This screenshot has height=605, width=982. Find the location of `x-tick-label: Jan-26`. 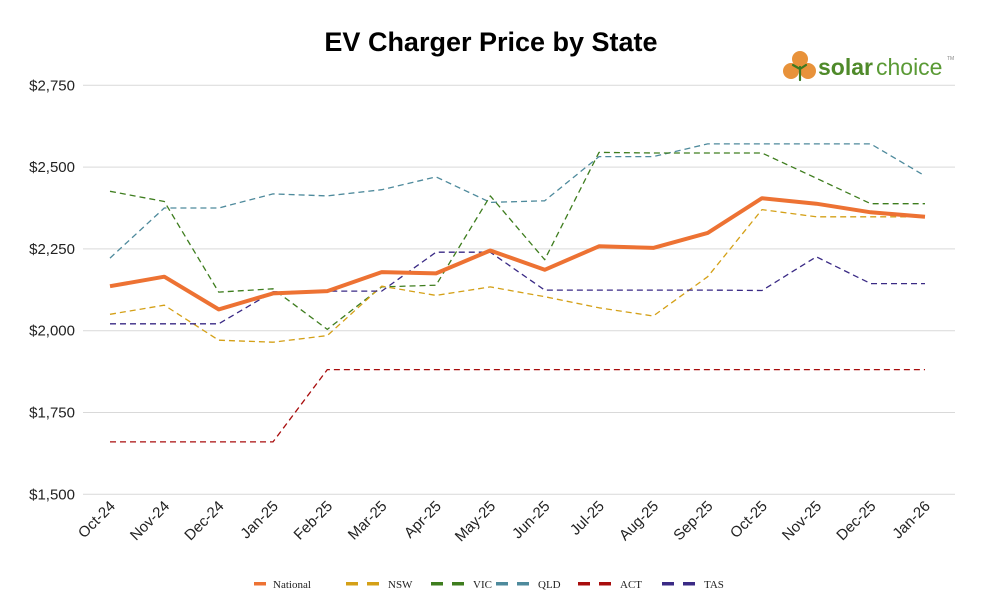

x-tick-label: Jan-26 is located at coordinates (911, 520).